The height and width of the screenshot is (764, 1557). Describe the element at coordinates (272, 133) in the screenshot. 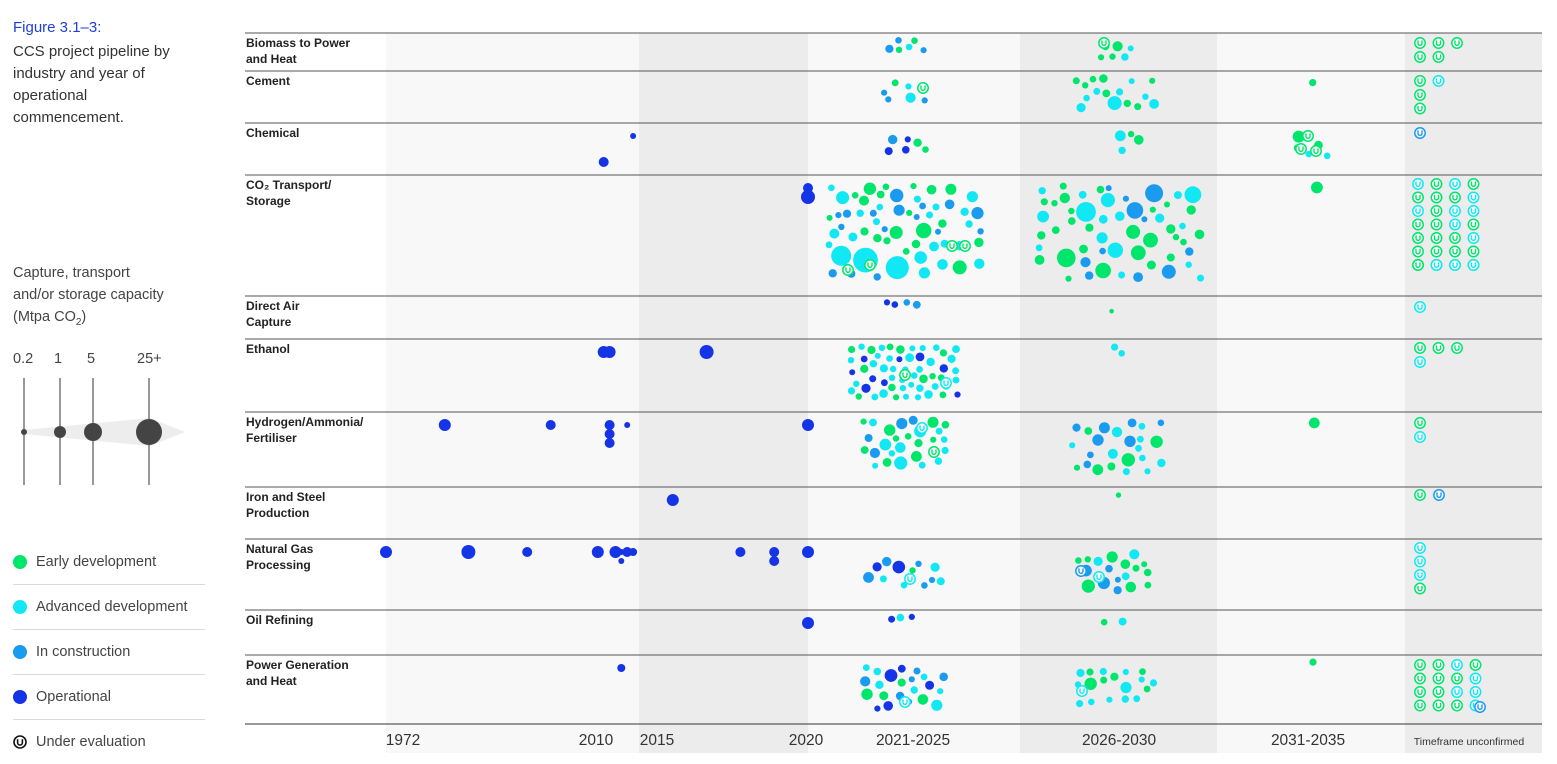

I see `industry-label: Chemical` at that location.